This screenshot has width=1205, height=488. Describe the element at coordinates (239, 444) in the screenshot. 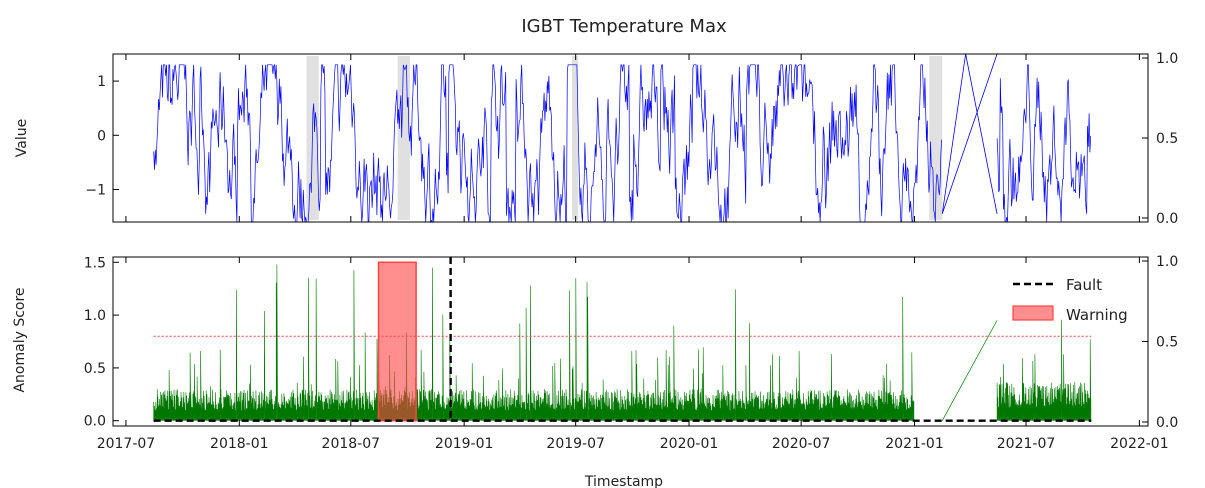

I see `x-tick-label: 2018-01` at that location.